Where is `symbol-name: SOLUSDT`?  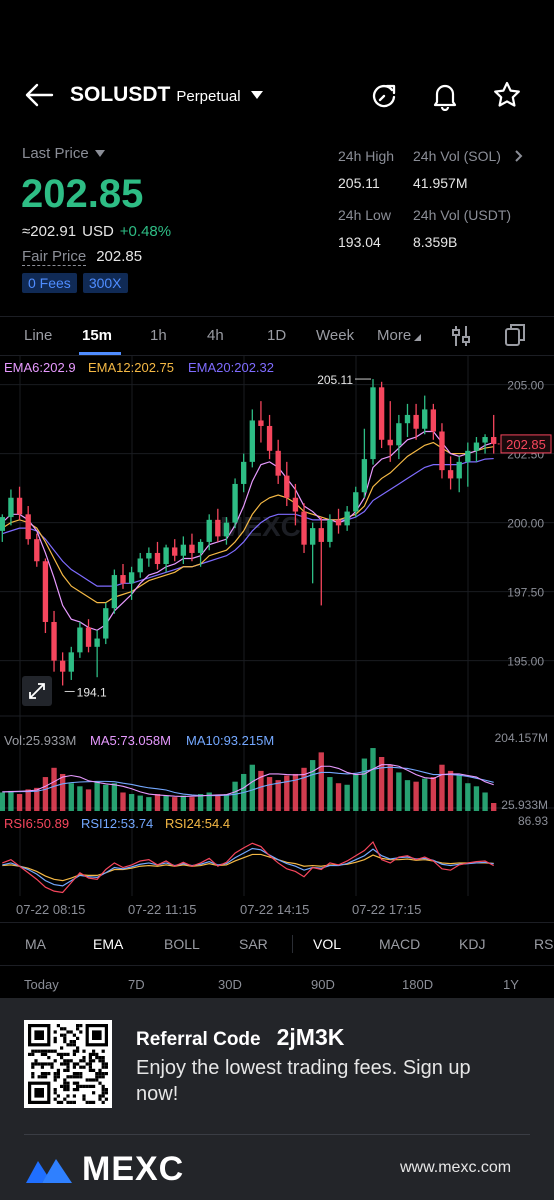 symbol-name: SOLUSDT is located at coordinates (120, 94).